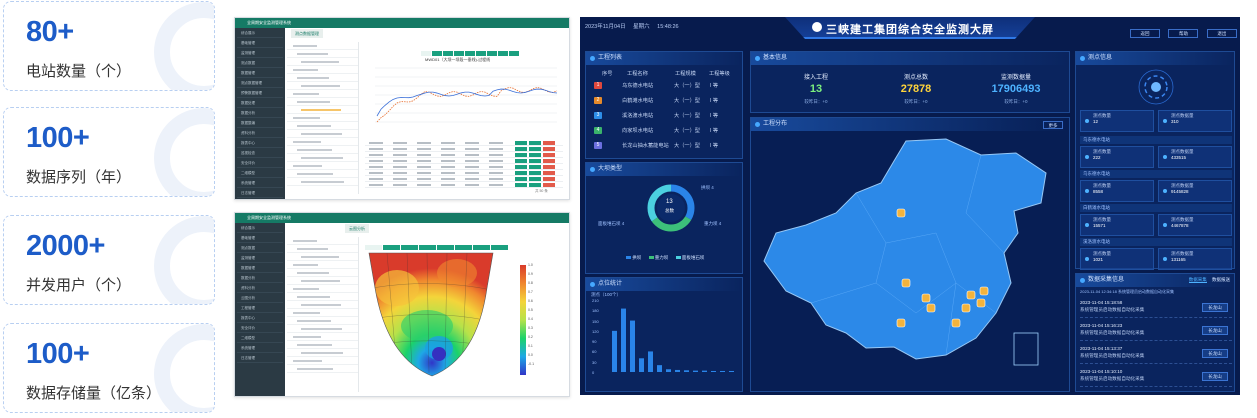  Describe the element at coordinates (1156, 331) in the screenshot. I see `log-row: 2023-11-04 15:16:23 系统管理员启动数据自动化采集 长龙山` at that location.